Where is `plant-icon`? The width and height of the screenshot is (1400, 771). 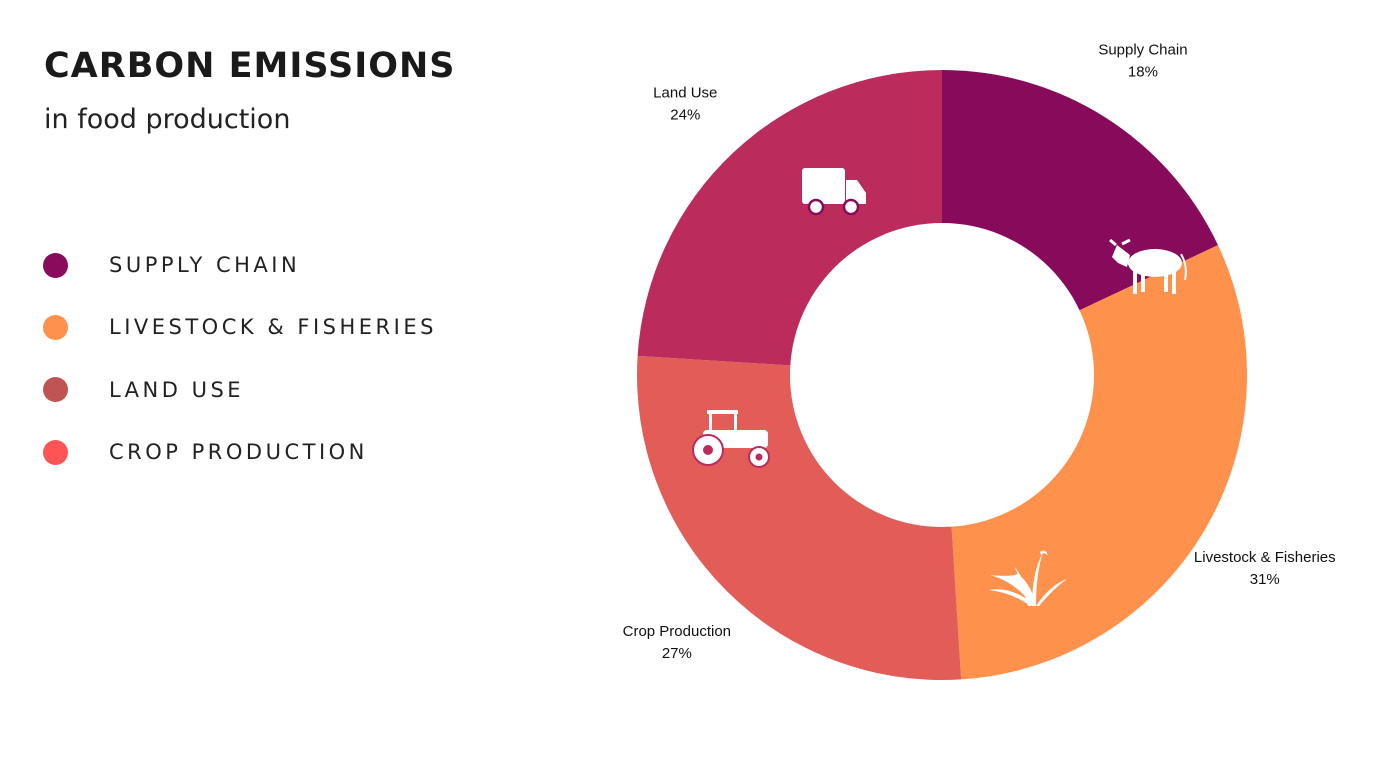 plant-icon is located at coordinates (1028, 578).